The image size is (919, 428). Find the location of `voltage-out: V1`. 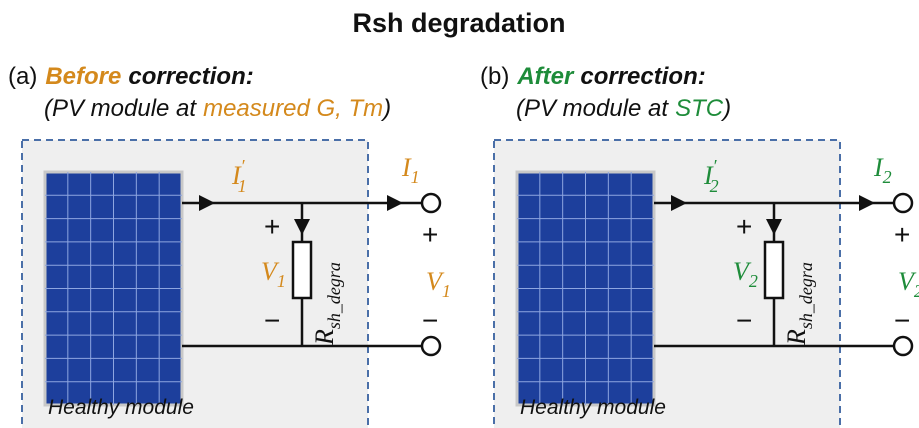

voltage-out: V1 is located at coordinates (438, 284).